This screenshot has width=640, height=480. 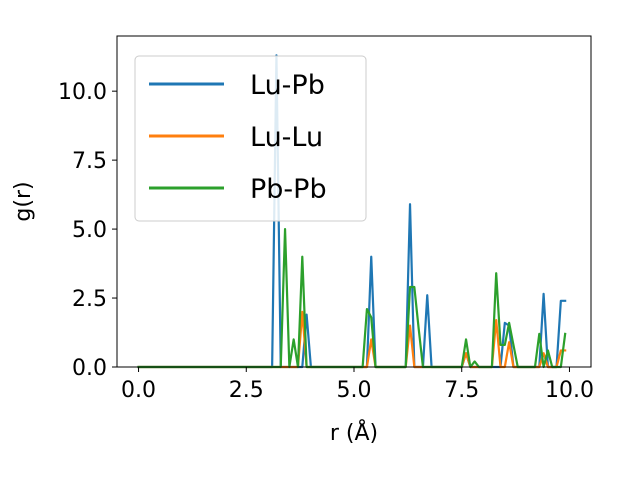 I want to click on x-axis-ticks: 0.0 2.5 5.0 7.5 10.0, so click(x=357, y=385).